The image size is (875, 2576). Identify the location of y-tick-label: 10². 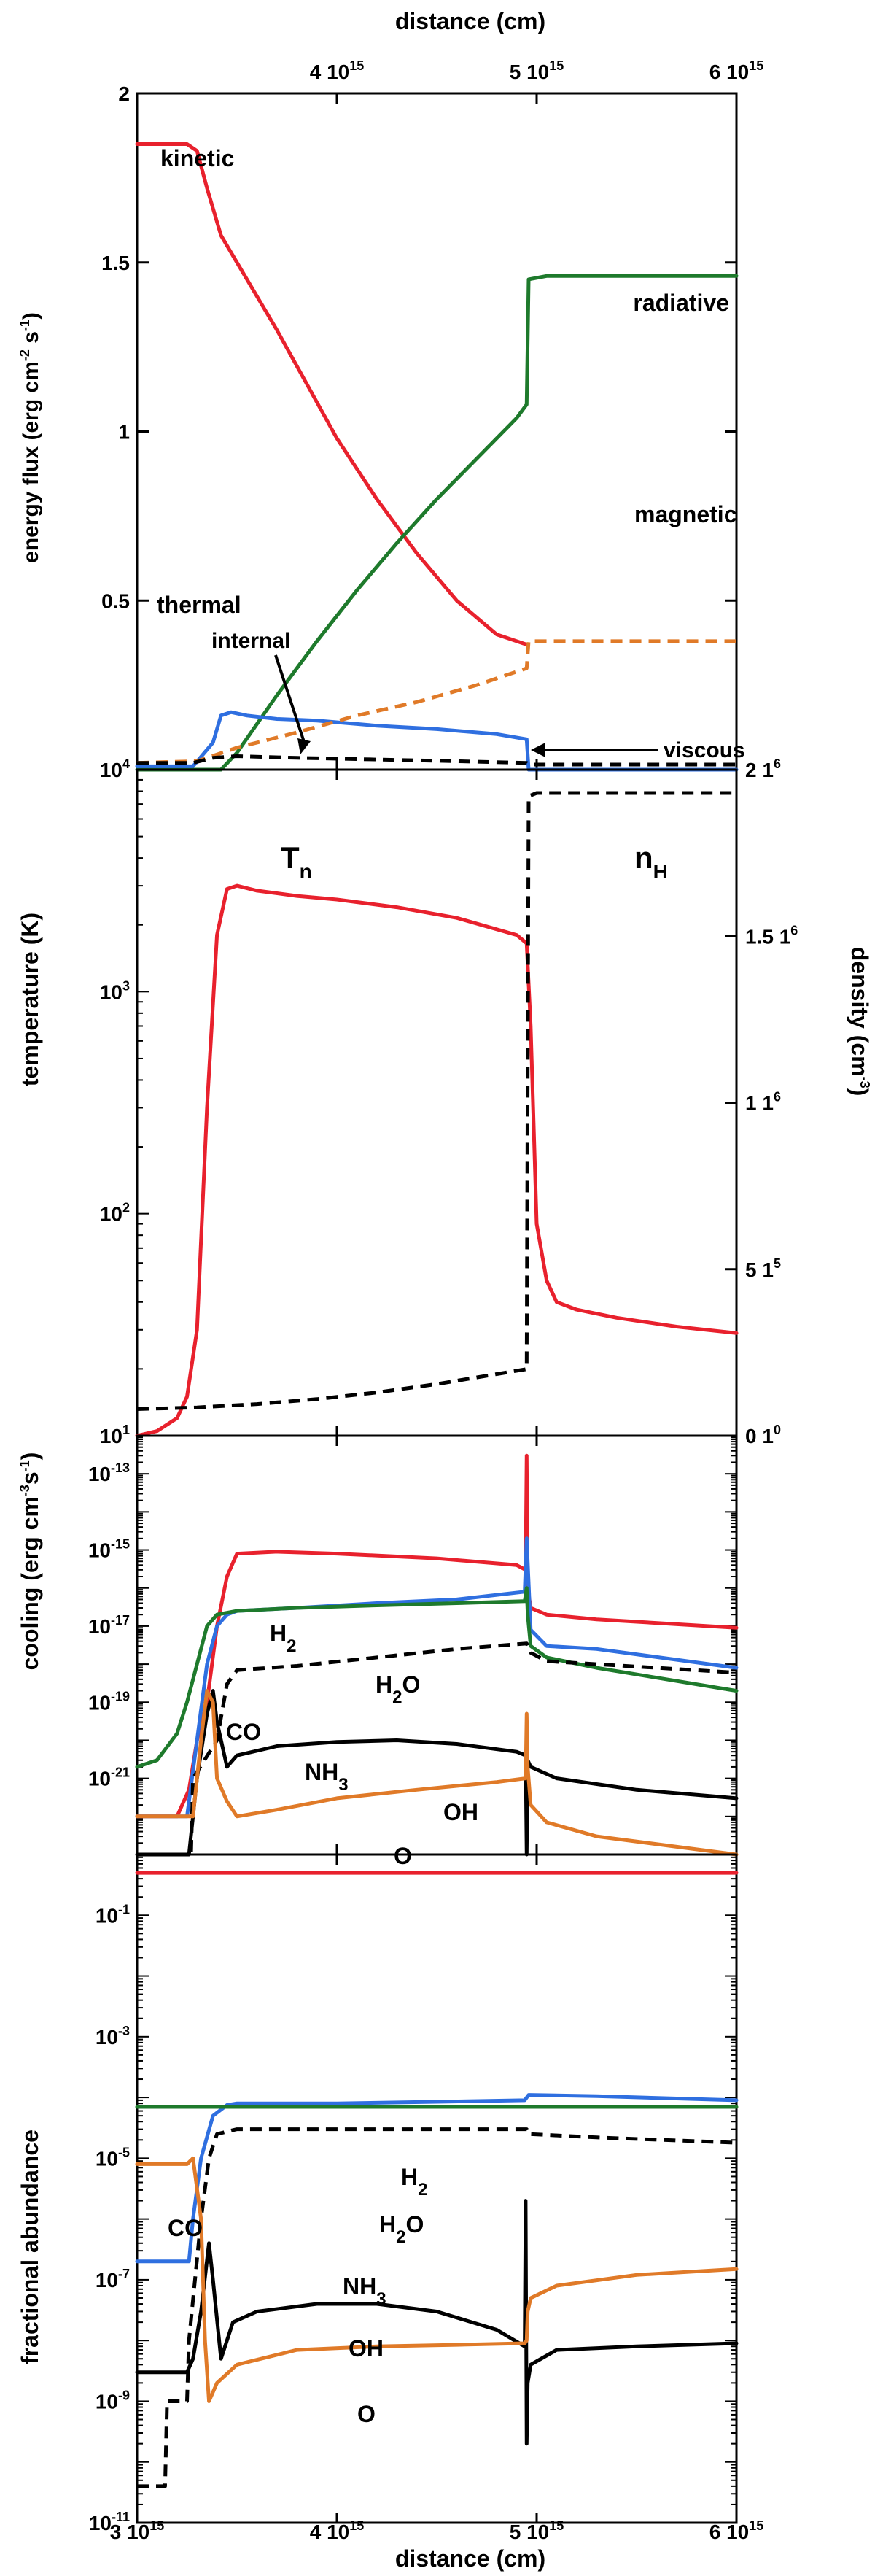
(115, 1213).